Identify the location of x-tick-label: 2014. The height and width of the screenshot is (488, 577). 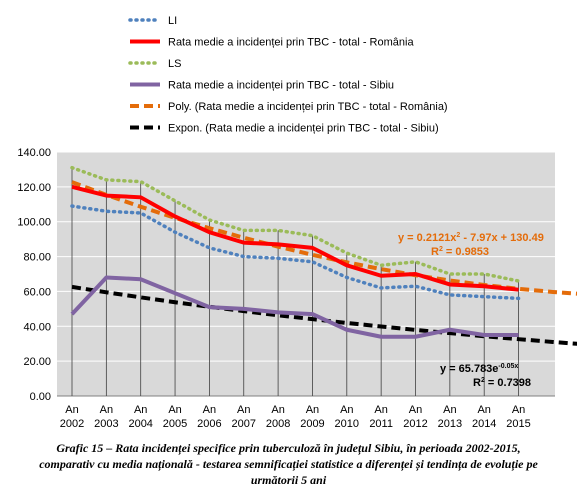
(484, 424).